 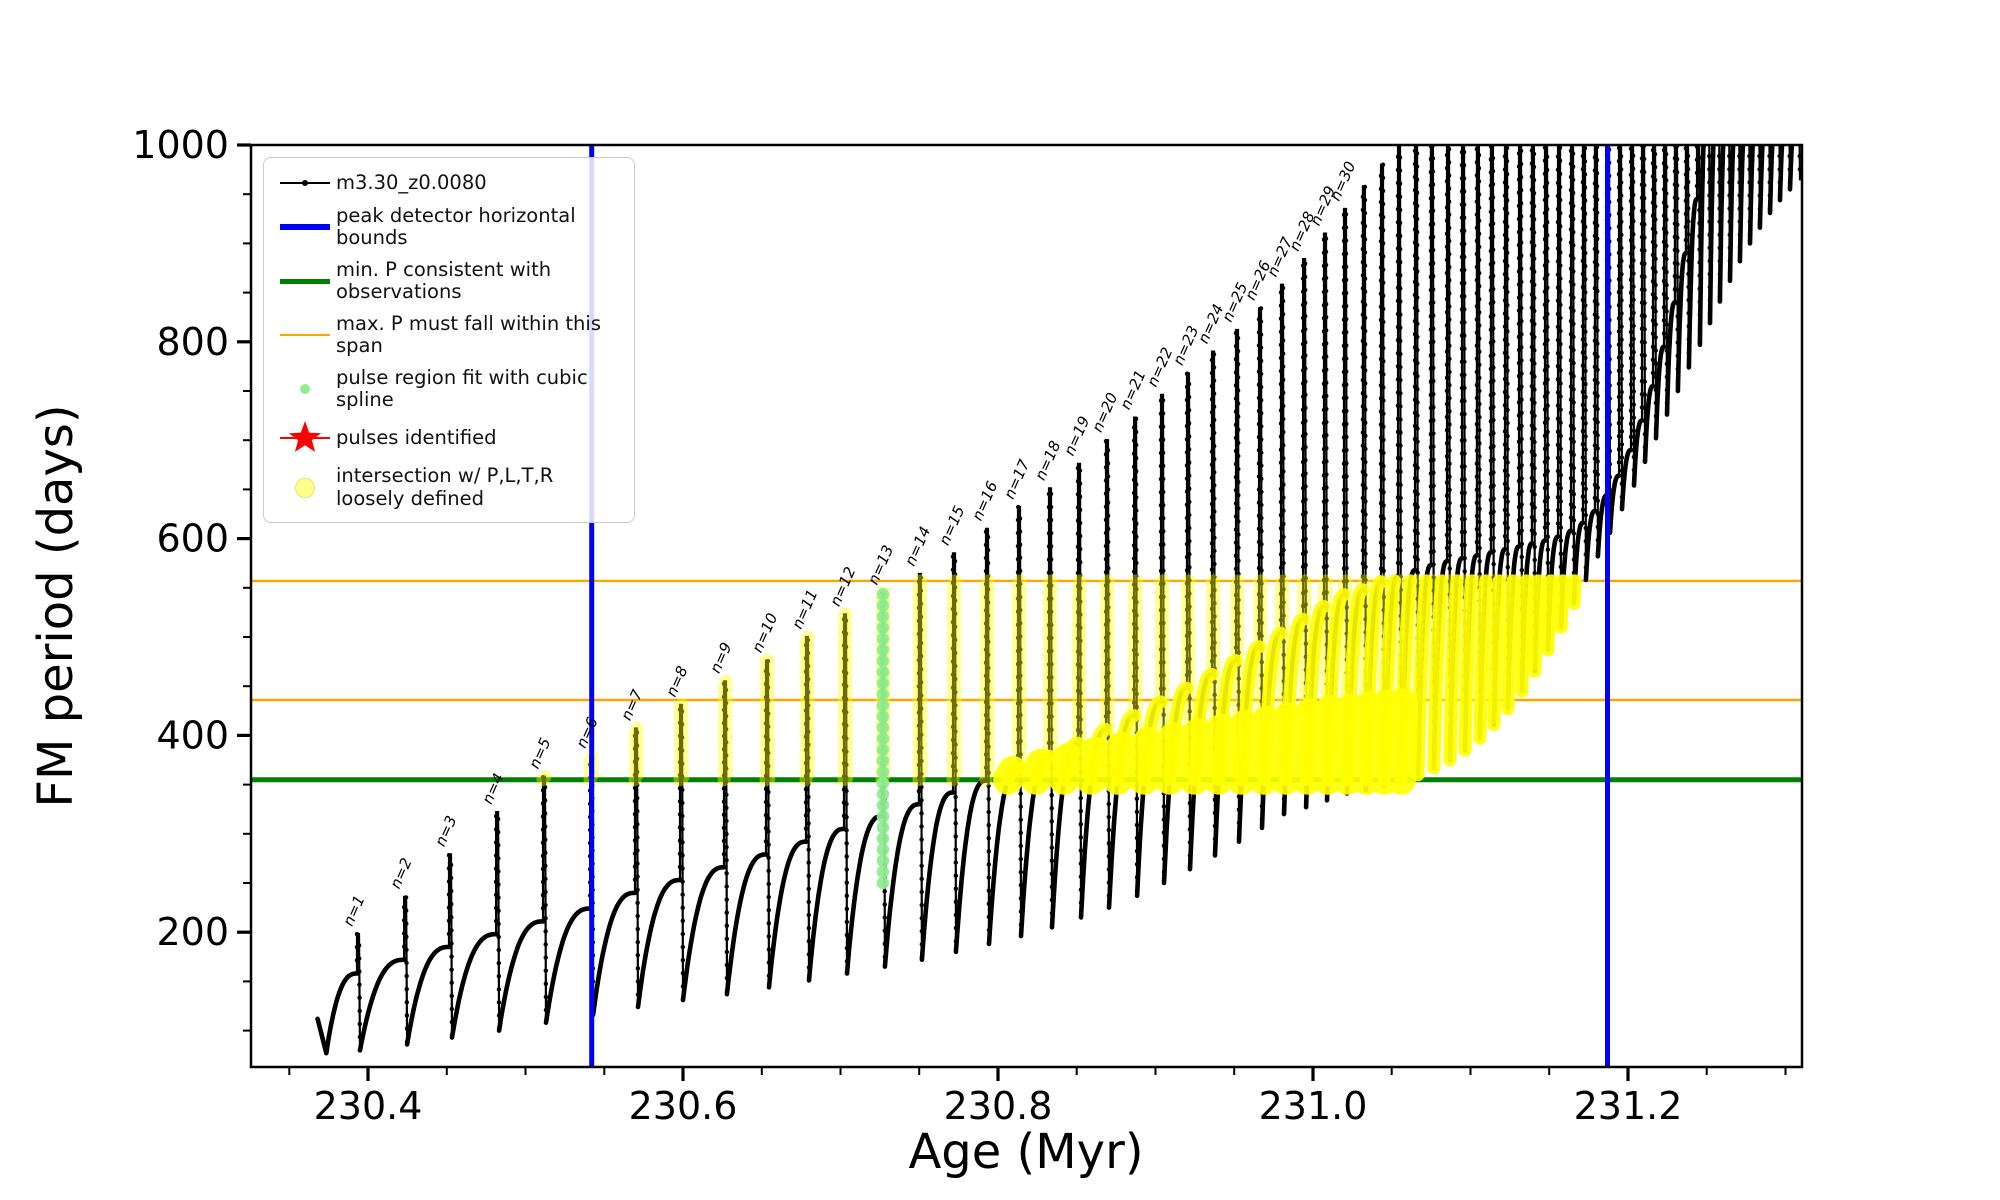 I want to click on x-tick-label: 230.4, so click(x=368, y=1106).